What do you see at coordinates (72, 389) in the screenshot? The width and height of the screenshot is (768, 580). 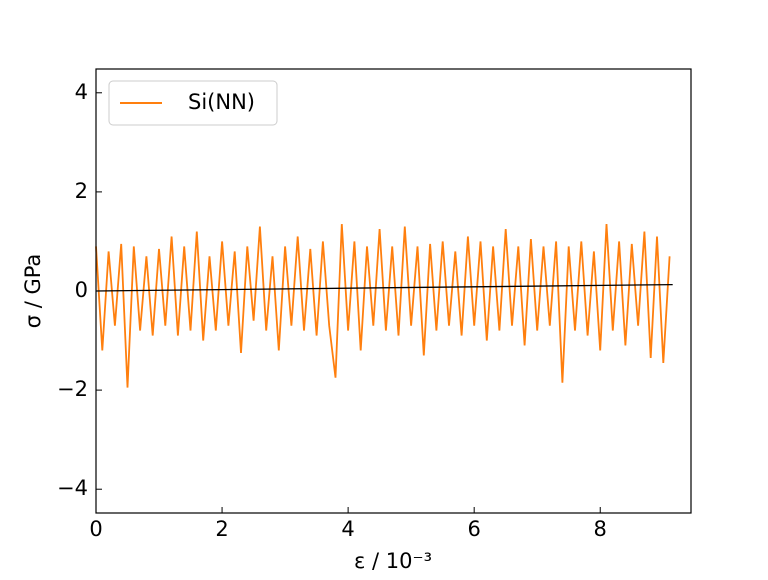 I see `y-tick-label: −2` at bounding box center [72, 389].